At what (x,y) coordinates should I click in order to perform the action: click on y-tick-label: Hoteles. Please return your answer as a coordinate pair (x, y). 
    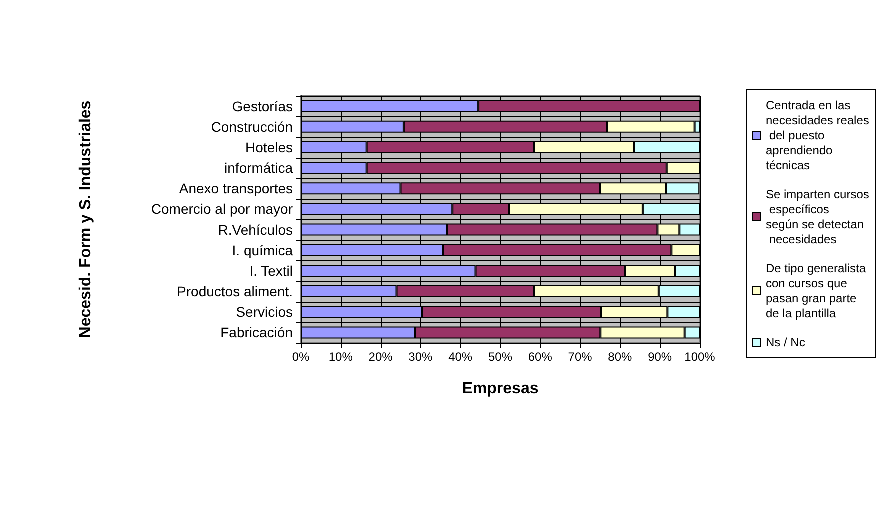
    Looking at the image, I should click on (269, 147).